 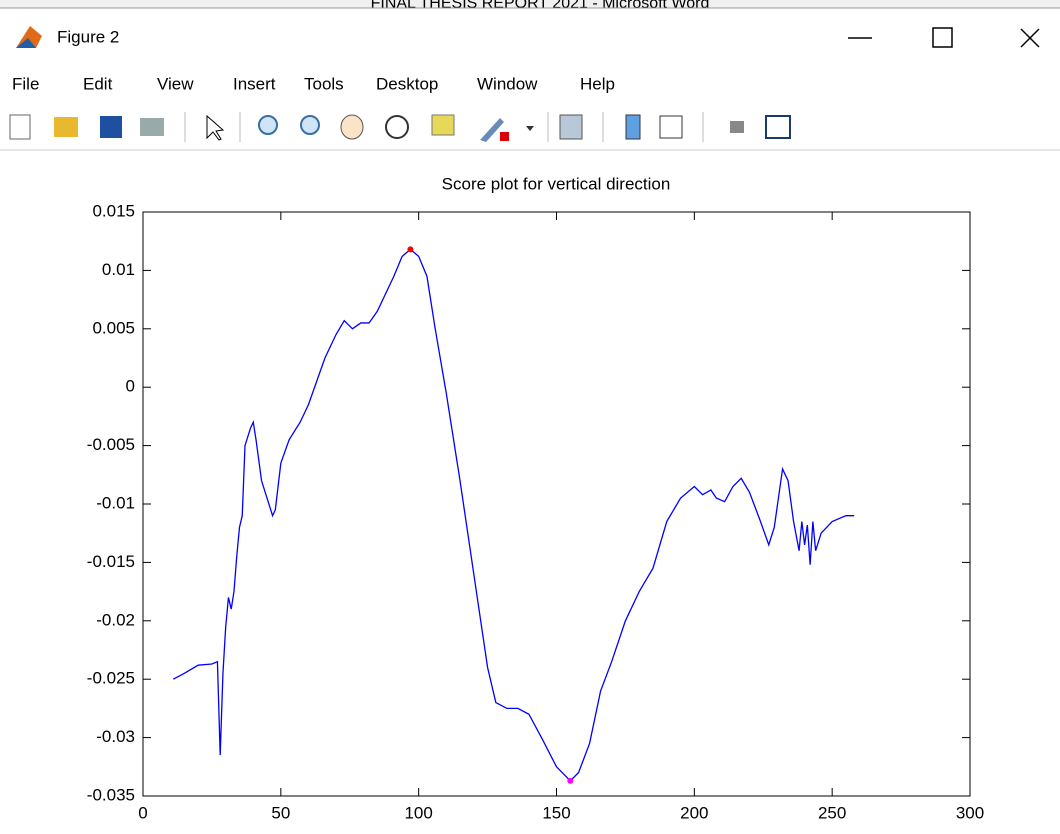 I want to click on y-tick-label: -0.03, so click(x=115, y=736).